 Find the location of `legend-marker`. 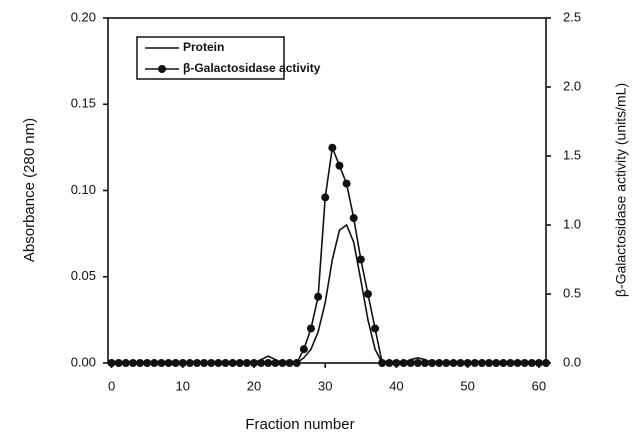

legend-marker is located at coordinates (162, 69).